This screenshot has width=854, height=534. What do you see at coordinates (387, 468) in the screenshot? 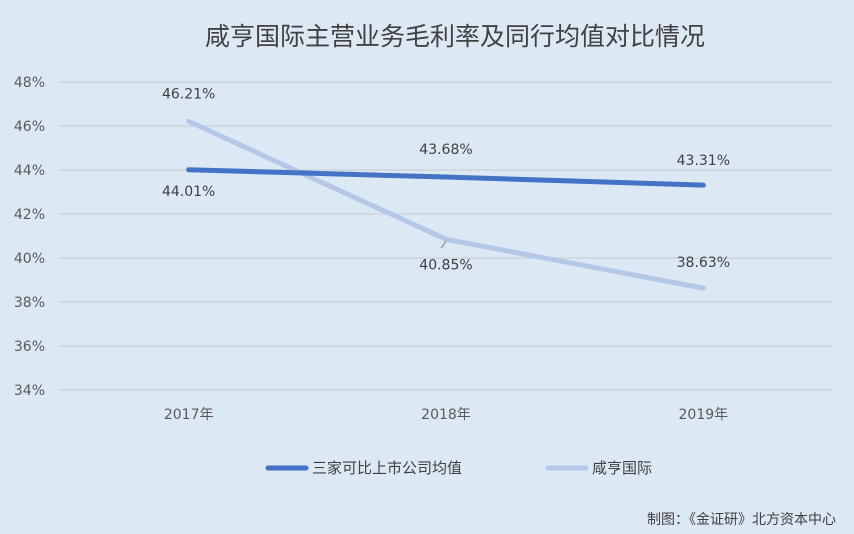
I see `legend-label: 三家可比上市公司均值` at bounding box center [387, 468].